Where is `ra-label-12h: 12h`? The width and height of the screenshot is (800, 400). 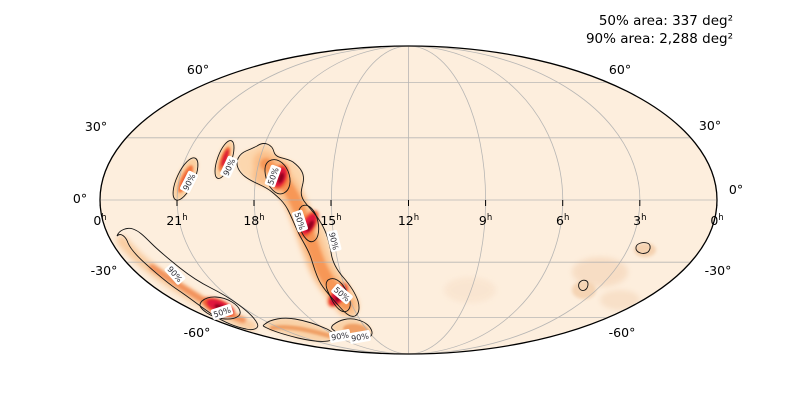
ra-label-12h: 12h is located at coordinates (408, 220).